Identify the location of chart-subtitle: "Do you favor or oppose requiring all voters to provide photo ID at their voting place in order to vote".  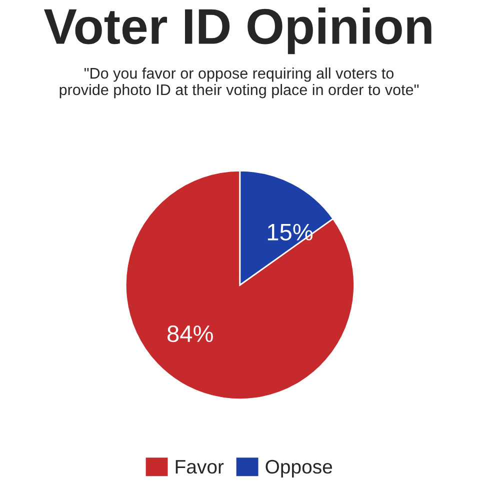
(239, 83).